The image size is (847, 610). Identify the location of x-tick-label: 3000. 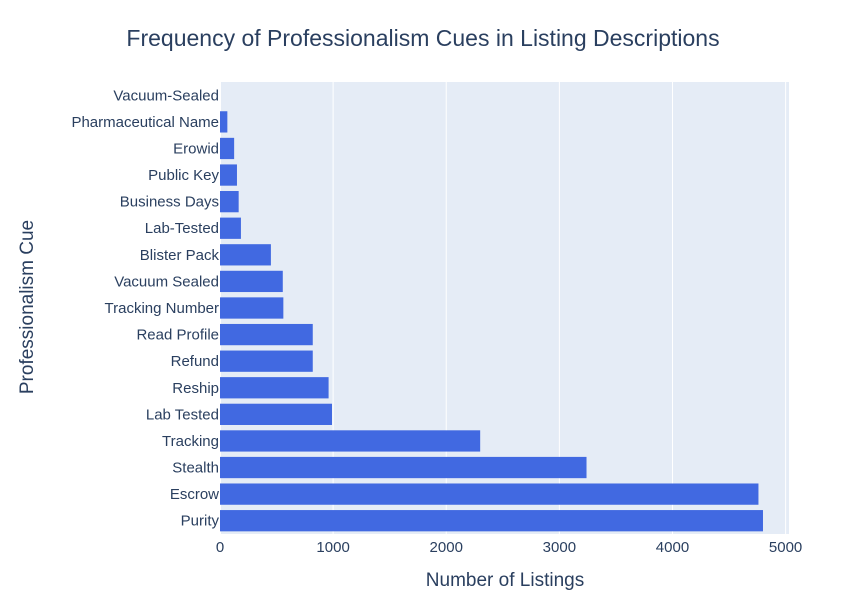
(559, 547).